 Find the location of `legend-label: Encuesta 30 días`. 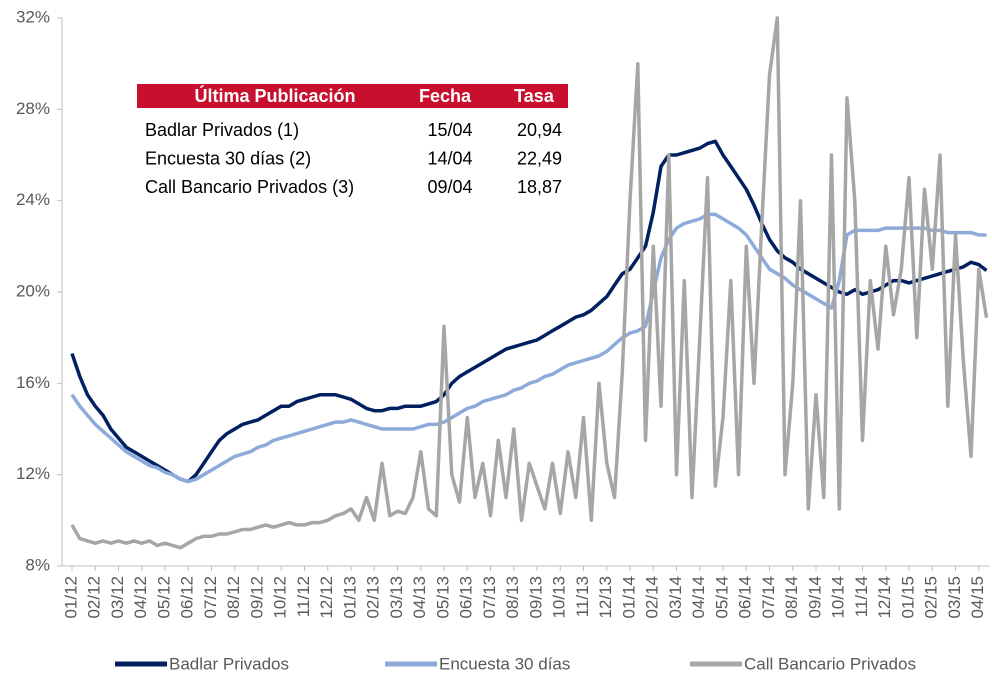

legend-label: Encuesta 30 días is located at coordinates (504, 663).